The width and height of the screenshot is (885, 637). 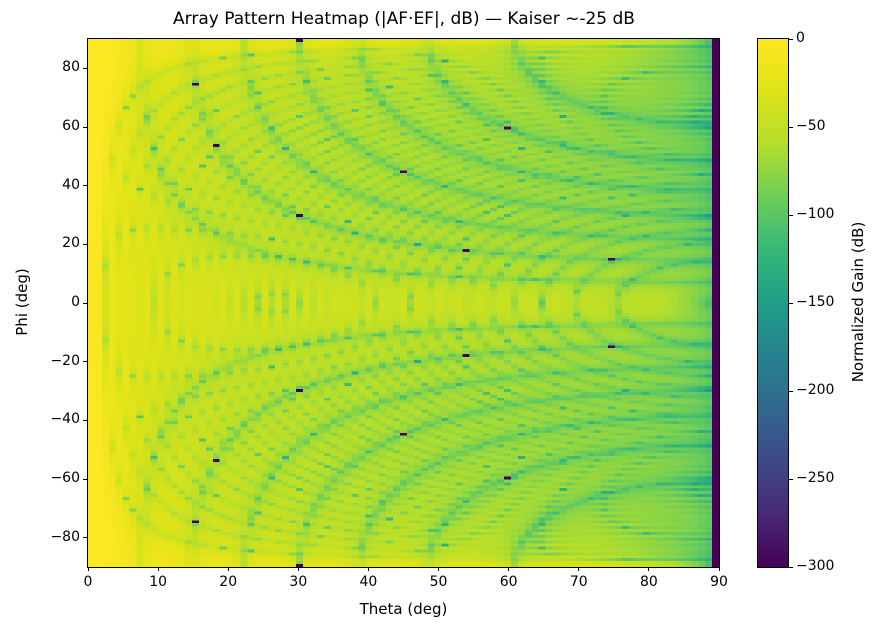 I want to click on colorbar-tick-label: −250, so click(x=815, y=478).